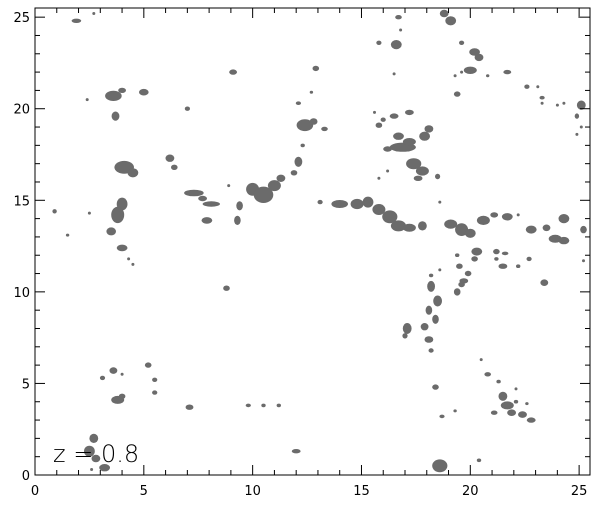 The image size is (596, 506). Describe the element at coordinates (144, 491) in the screenshot. I see `x-tick-label: 5` at that location.